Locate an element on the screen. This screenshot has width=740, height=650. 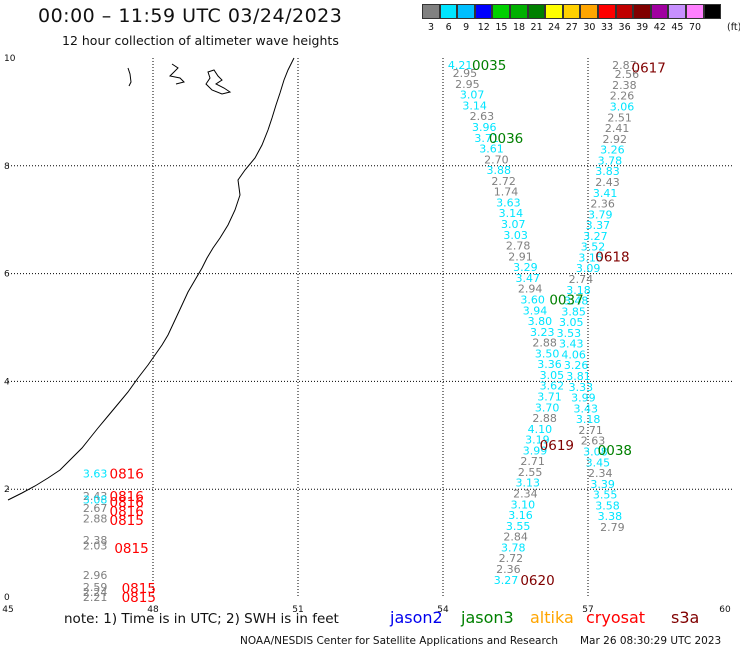
wave-height-label: 2.41 is located at coordinates (617, 128).